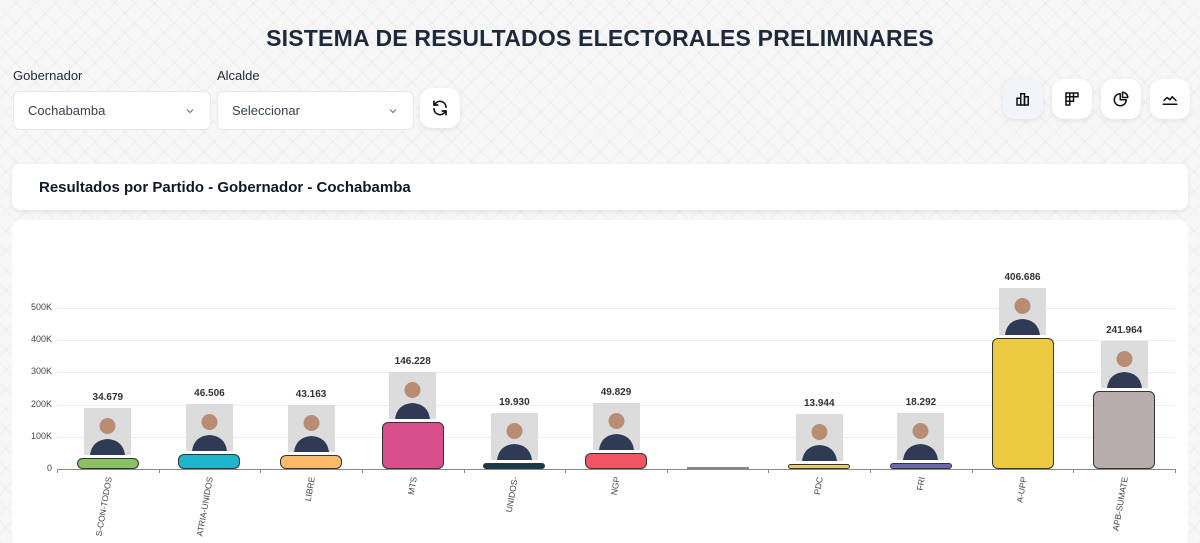 This screenshot has width=1200, height=543. What do you see at coordinates (112, 110) in the screenshot?
I see `gobernador-select: Cochabamba` at bounding box center [112, 110].